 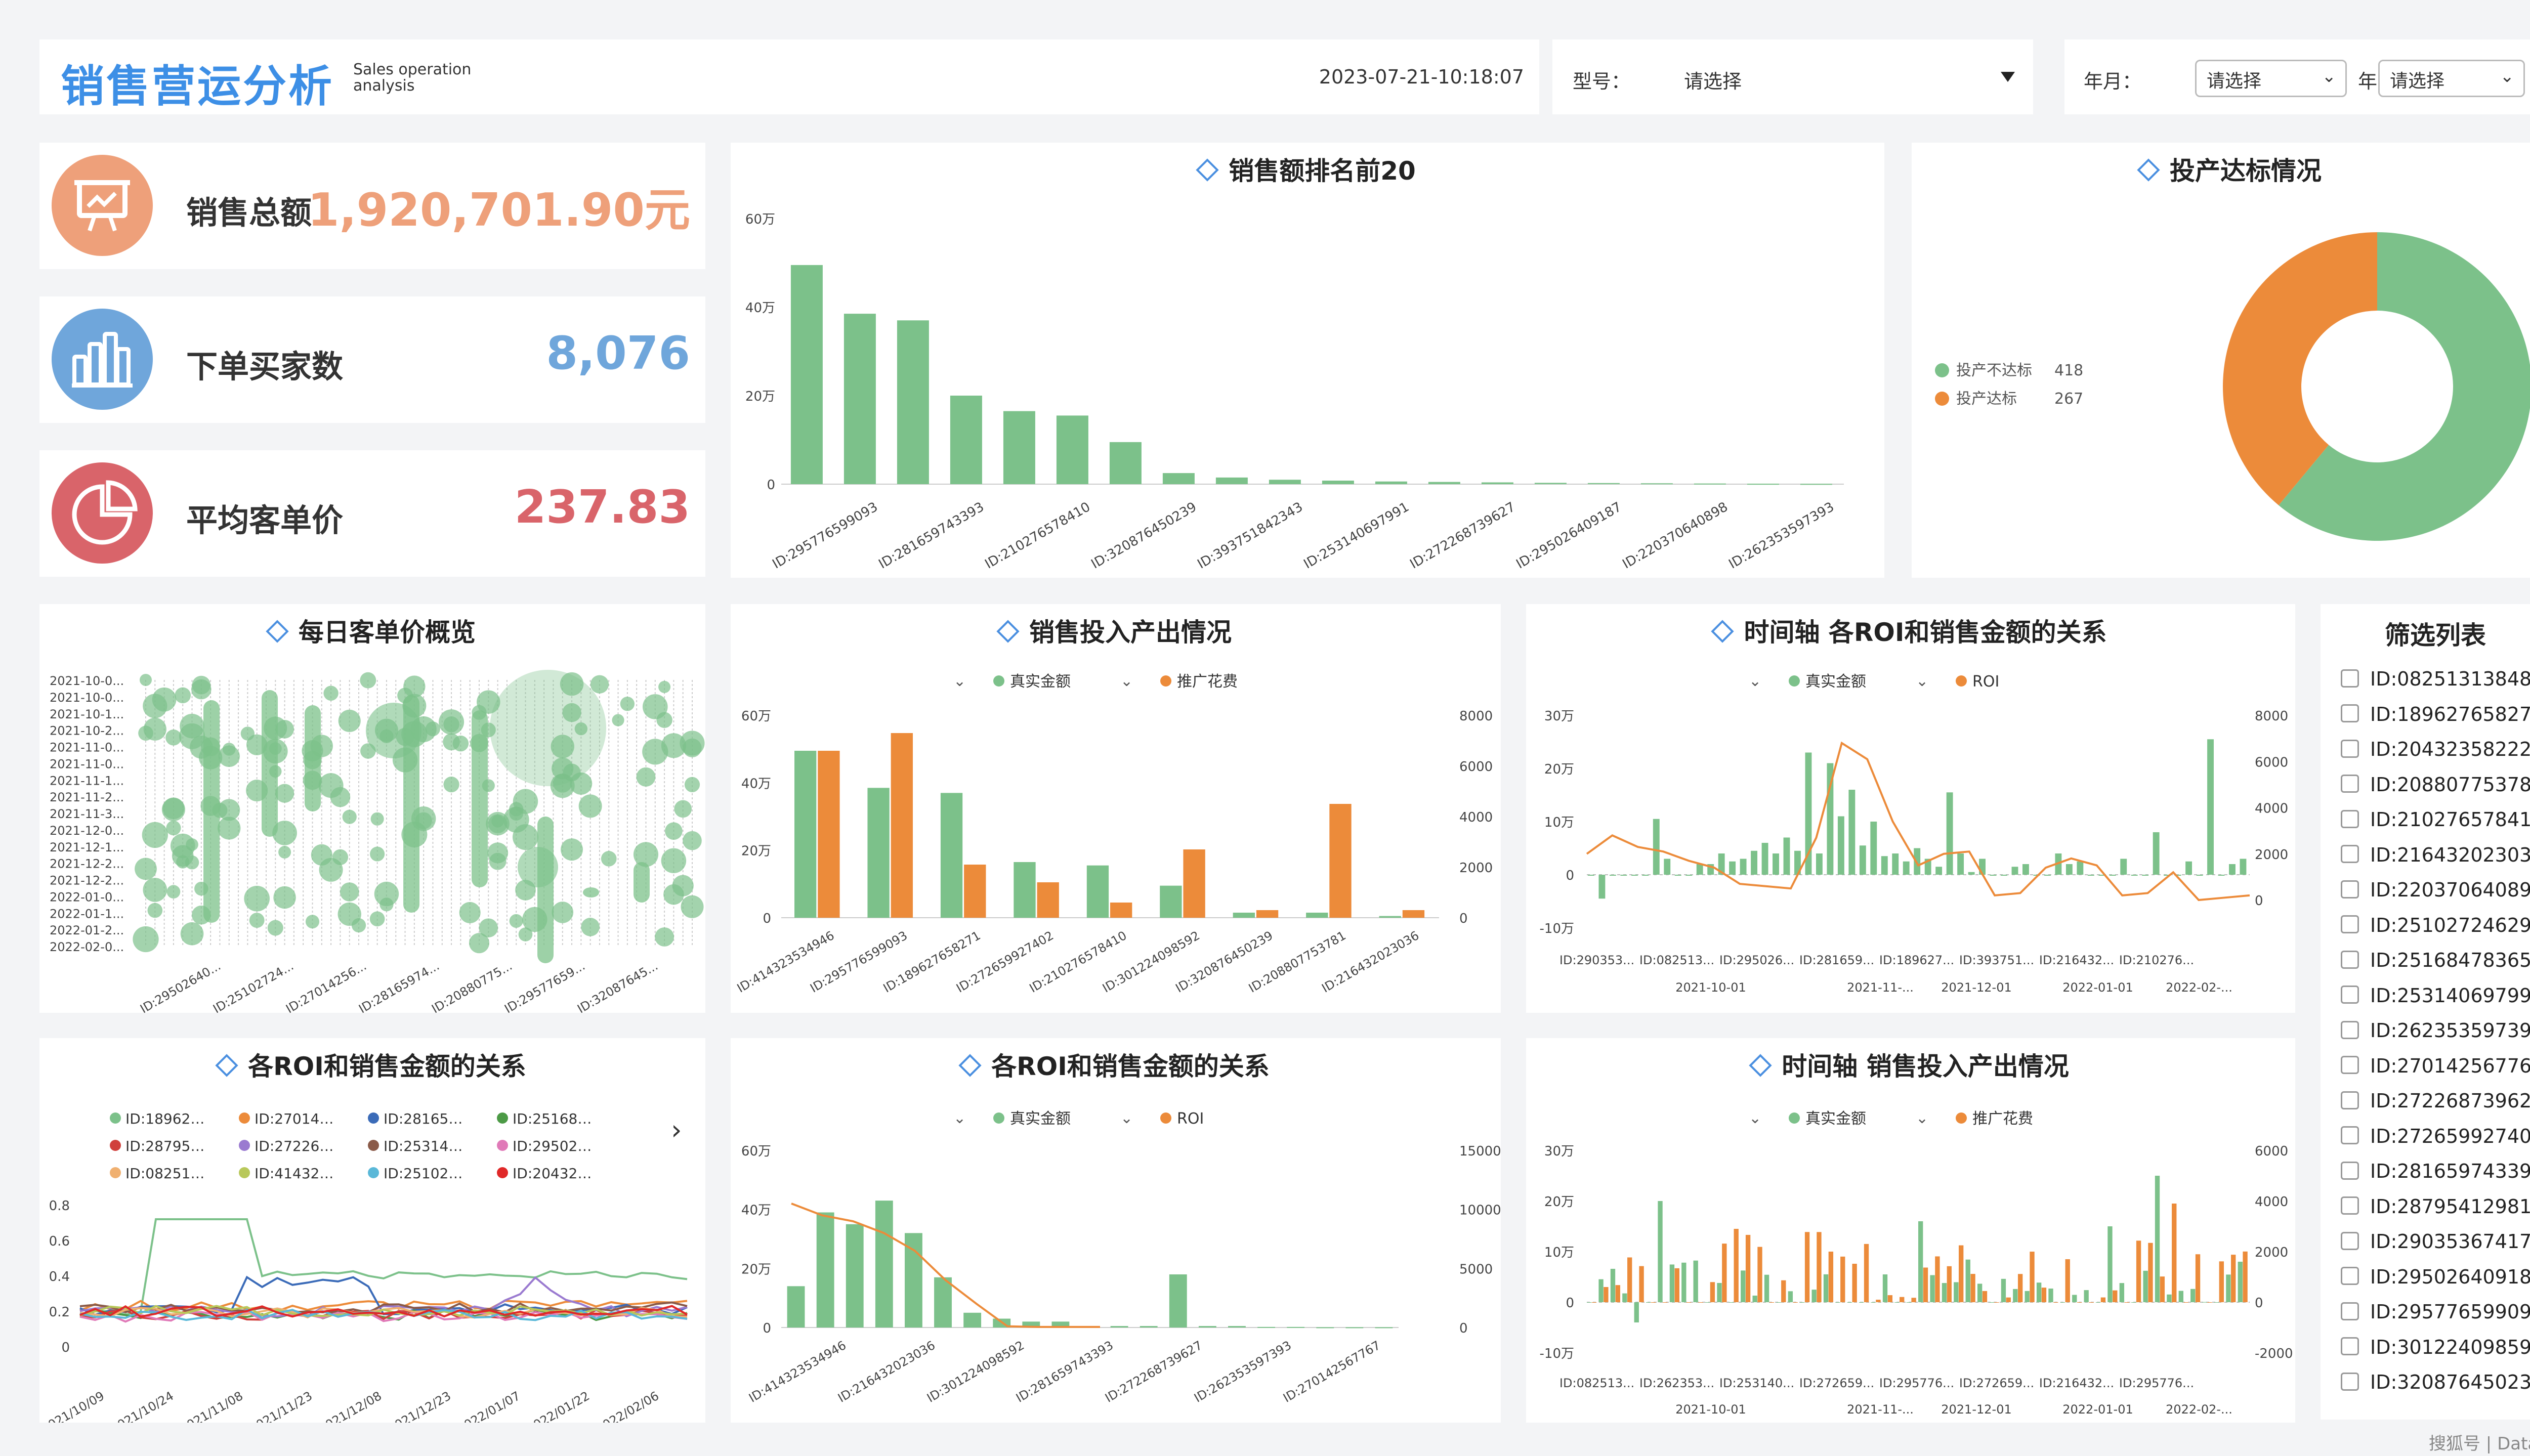 I want to click on month-select: 请选择 ⌄, so click(x=2451, y=79).